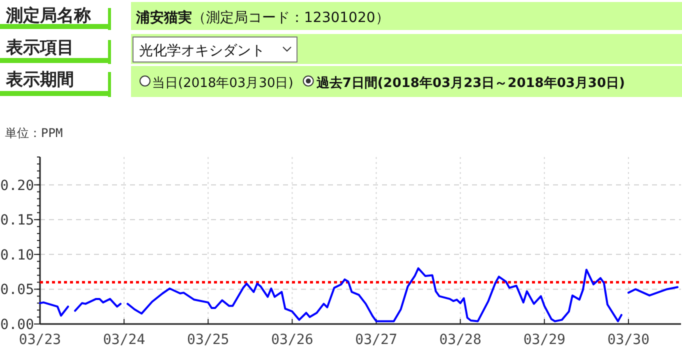  I want to click on y-axis-title: 単位：PPM, so click(34, 133).